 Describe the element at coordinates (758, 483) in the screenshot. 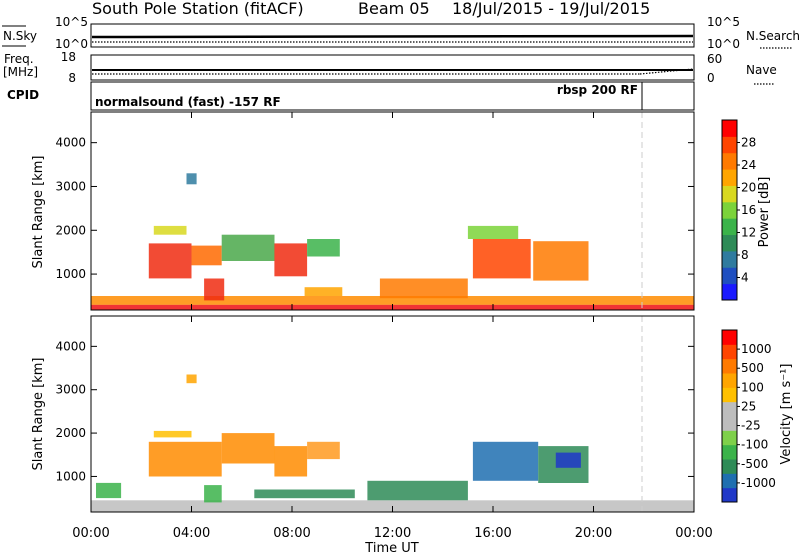

I see `colorbar-tick-label: -1000` at that location.